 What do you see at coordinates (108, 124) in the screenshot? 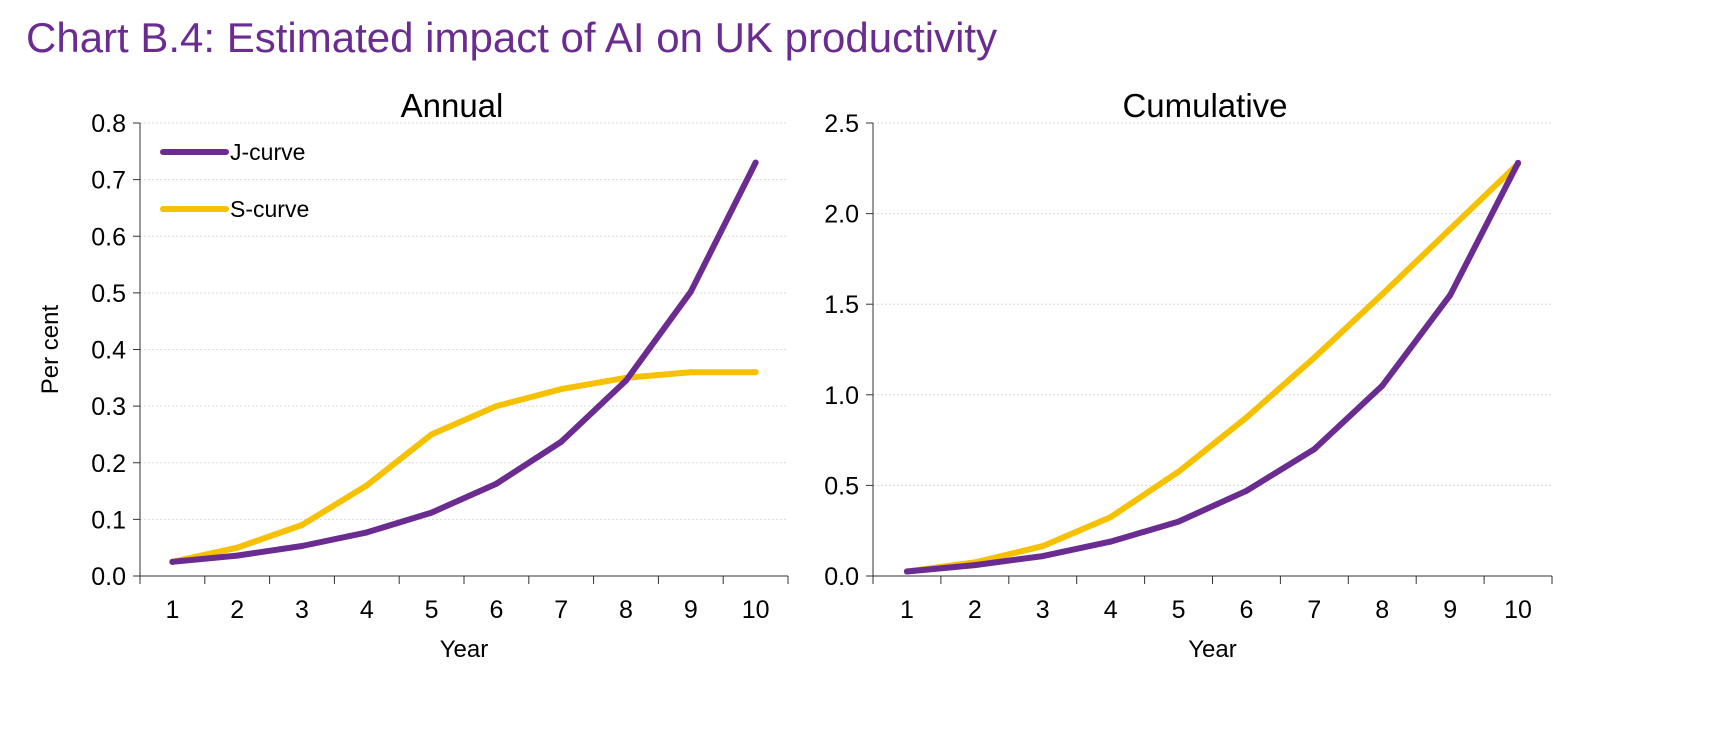
I see `y-tick-label: 0.8` at bounding box center [108, 124].